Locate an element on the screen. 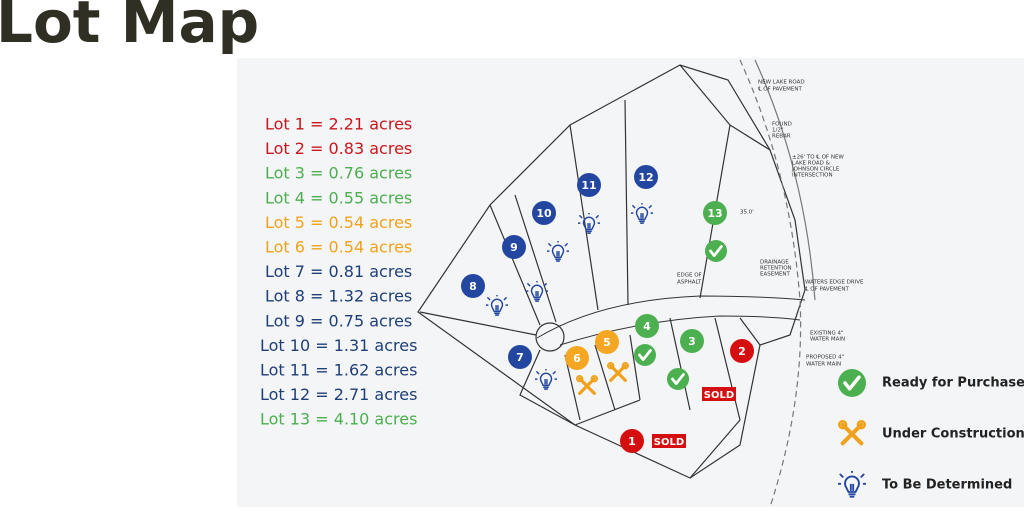 This screenshot has width=1024, height=511. lot-marker-label: 3 is located at coordinates (692, 341).